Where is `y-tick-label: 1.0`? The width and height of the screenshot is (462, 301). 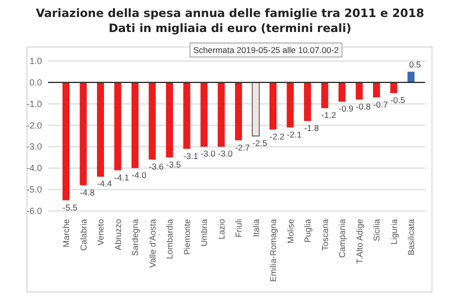 y-tick-label: 1.0 is located at coordinates (35, 61).